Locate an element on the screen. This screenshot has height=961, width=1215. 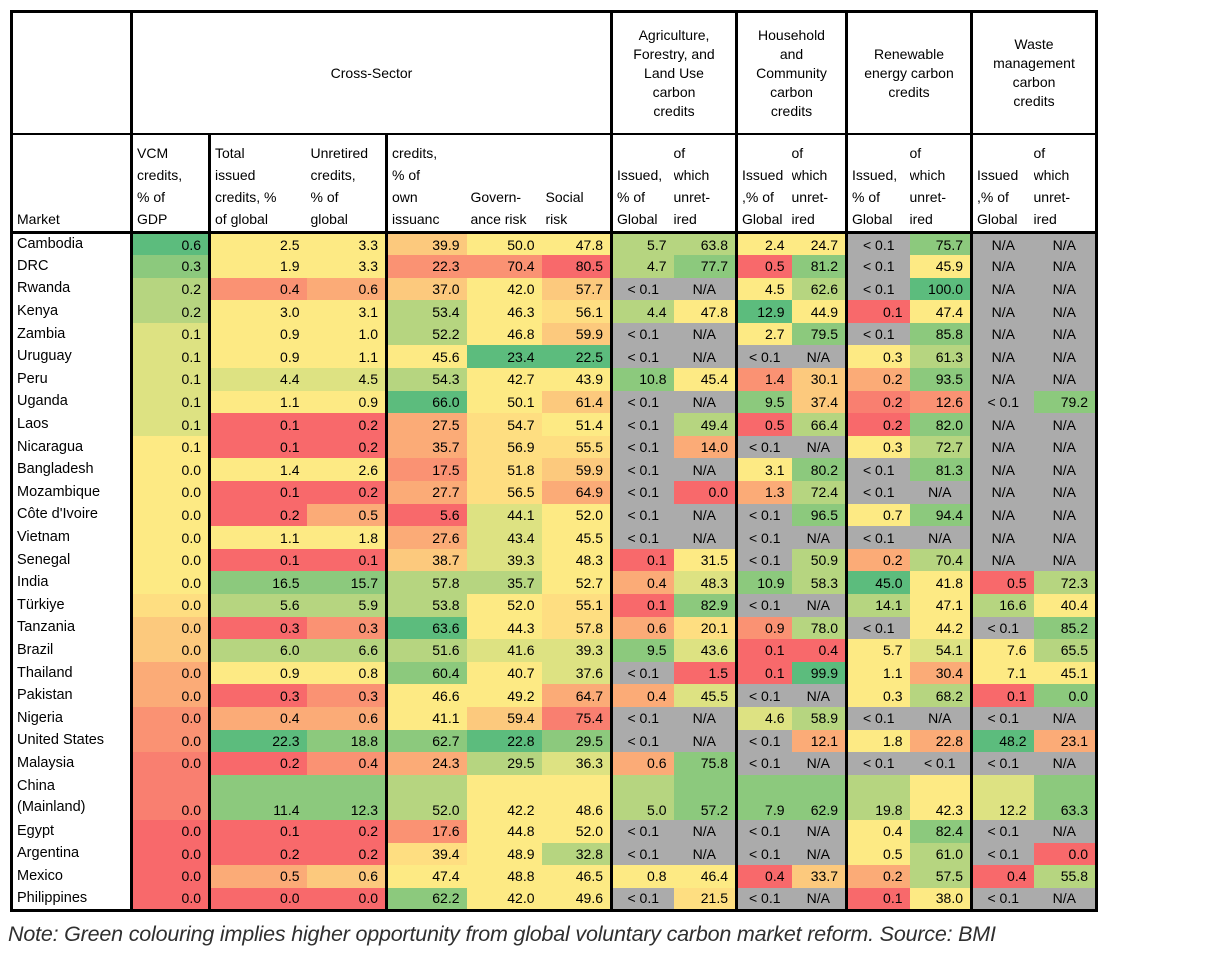
heatmap-cell: 48.3 is located at coordinates (576, 560).